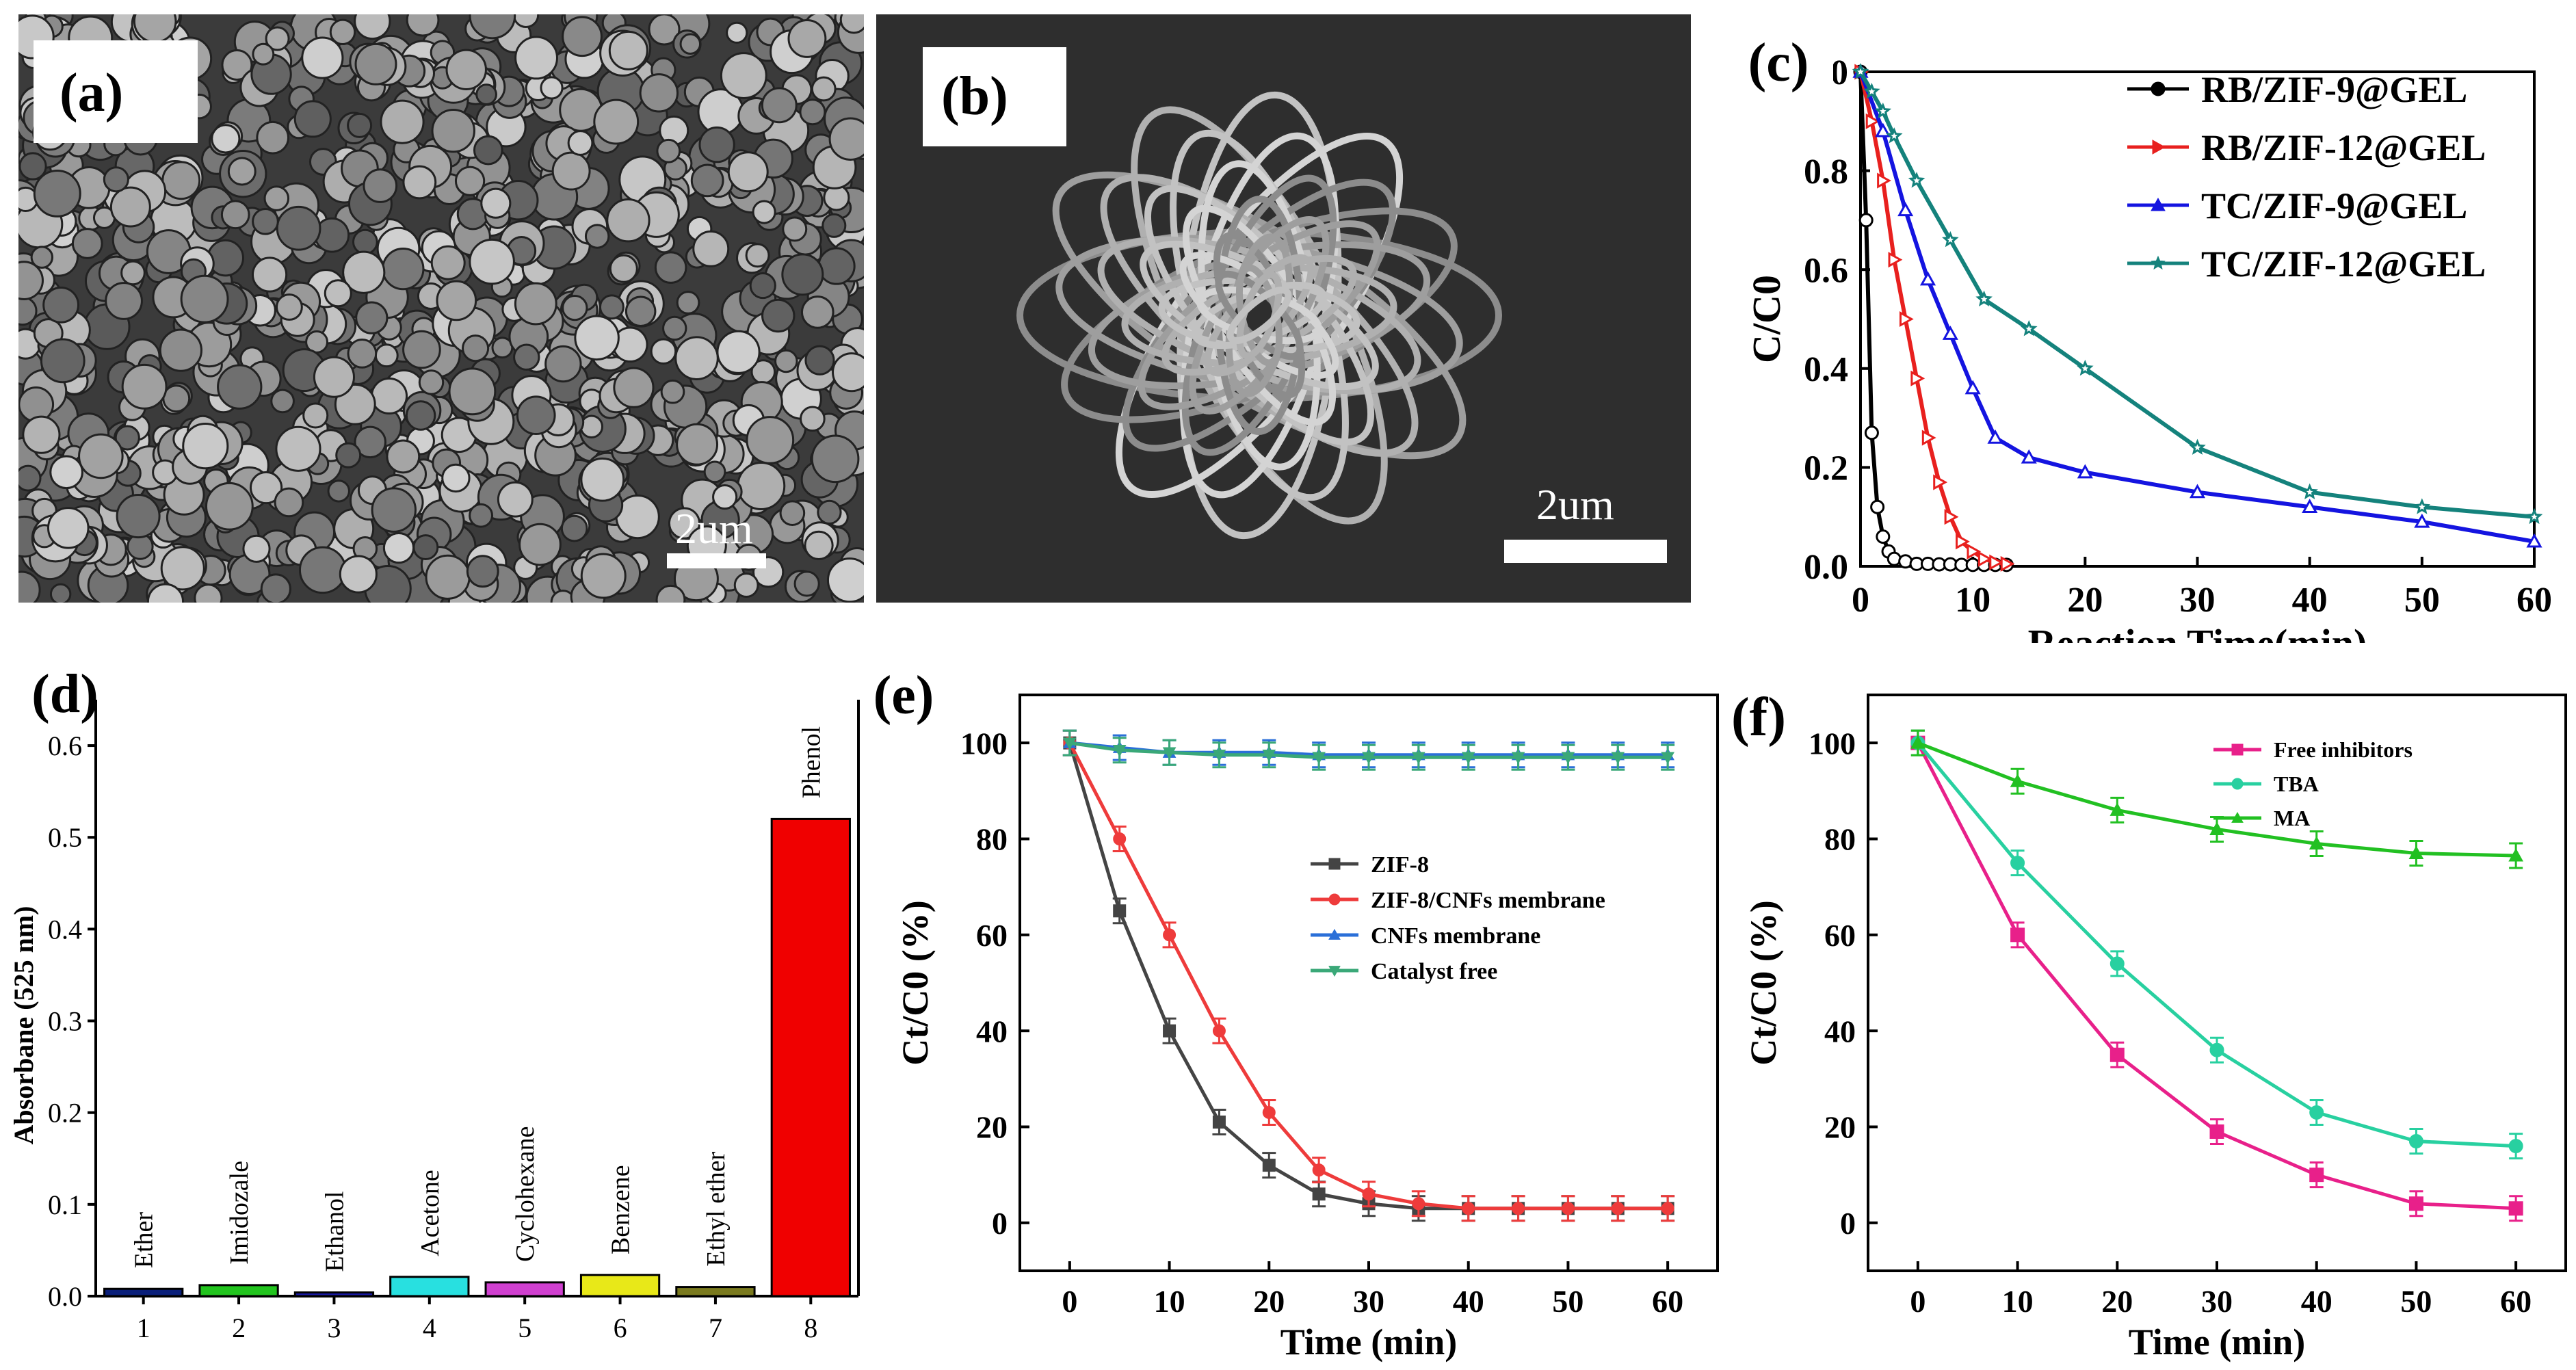 This screenshot has height=1370, width=2576. What do you see at coordinates (715, 1328) in the screenshot?
I see `x-tick-label: 7` at bounding box center [715, 1328].